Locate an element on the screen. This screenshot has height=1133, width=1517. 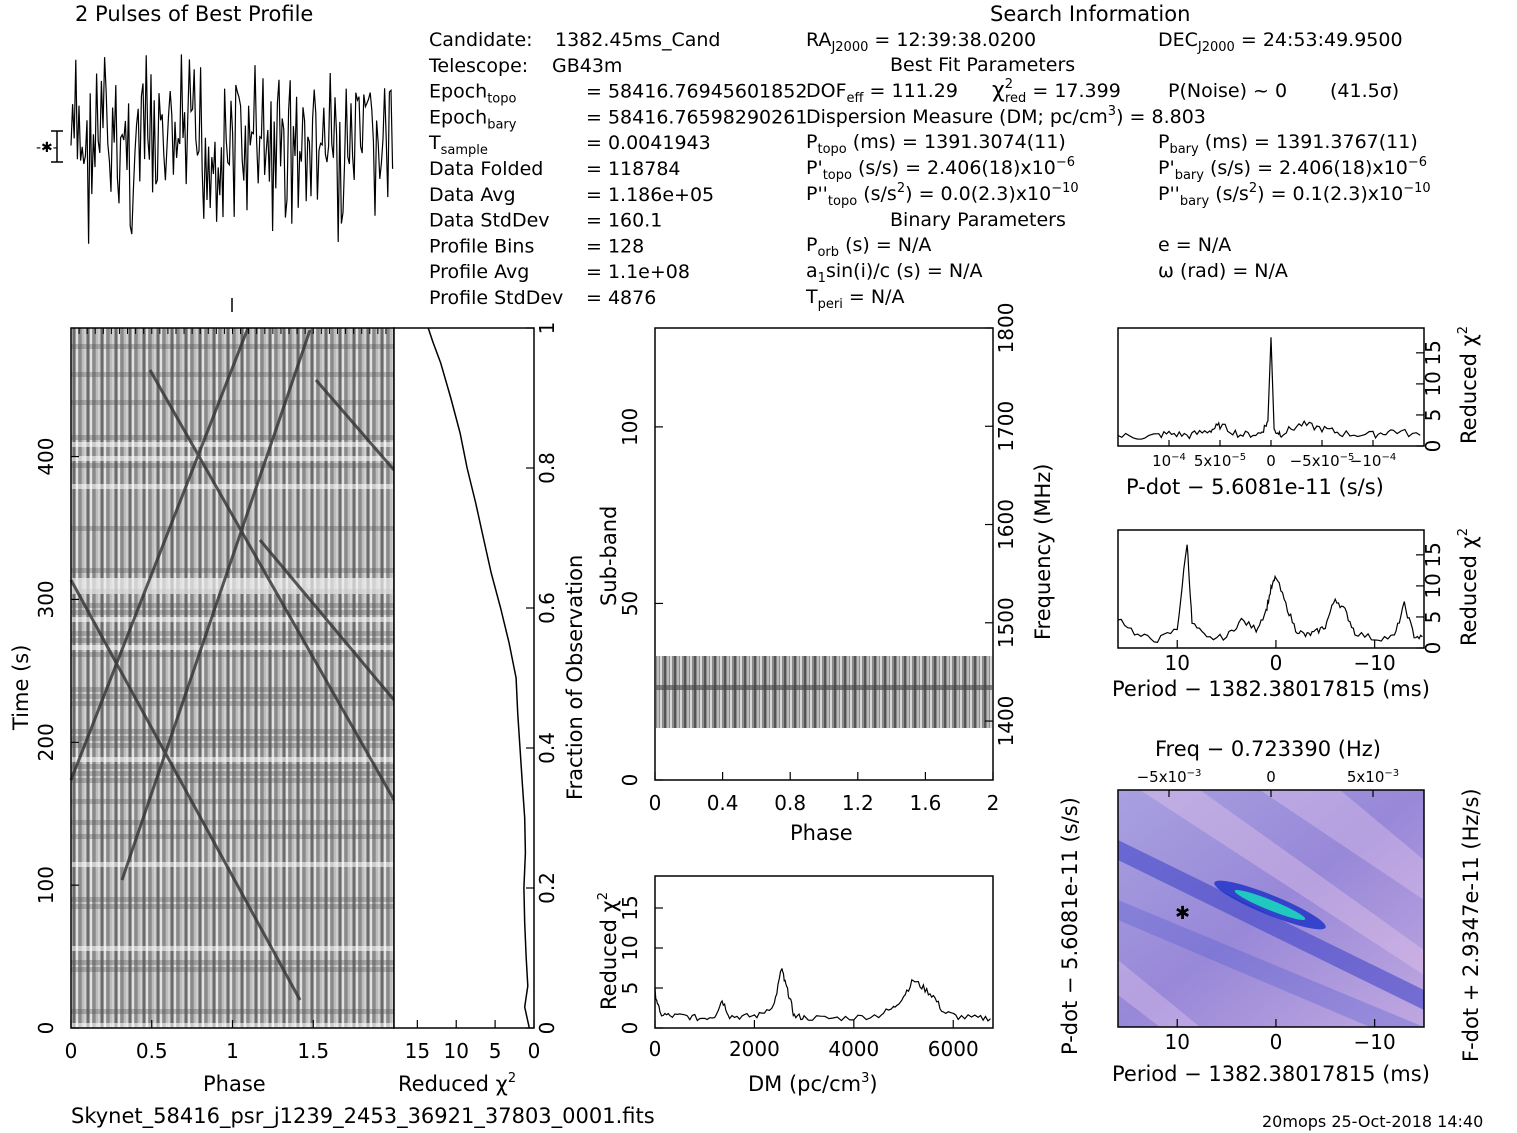
tick-label: 0.8 is located at coordinates (790, 803).